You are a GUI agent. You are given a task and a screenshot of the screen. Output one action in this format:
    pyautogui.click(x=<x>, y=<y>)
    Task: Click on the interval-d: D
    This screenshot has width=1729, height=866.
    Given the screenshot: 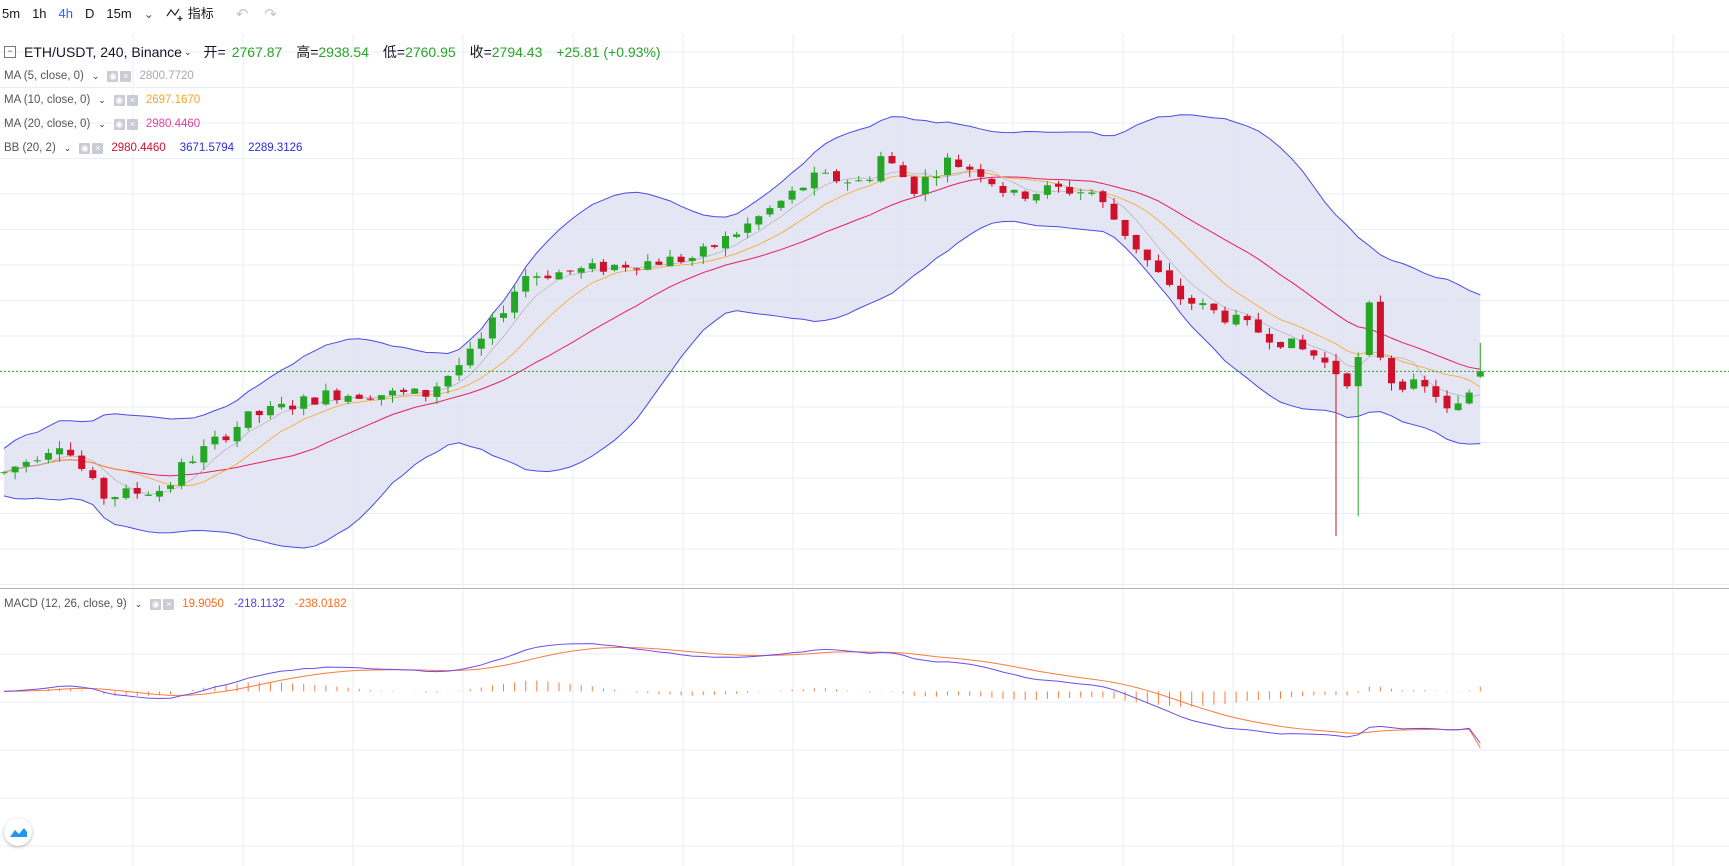 What is the action you would take?
    pyautogui.click(x=90, y=13)
    